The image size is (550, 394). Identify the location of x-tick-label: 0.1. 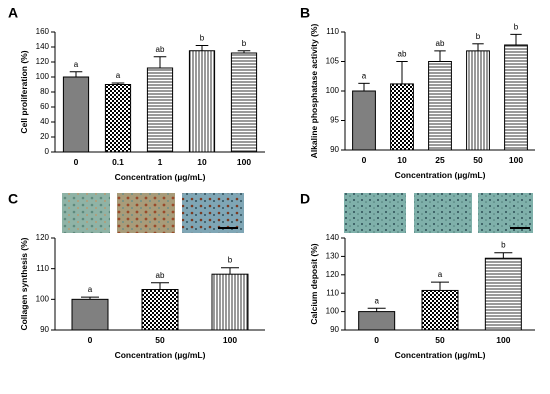
(118, 162).